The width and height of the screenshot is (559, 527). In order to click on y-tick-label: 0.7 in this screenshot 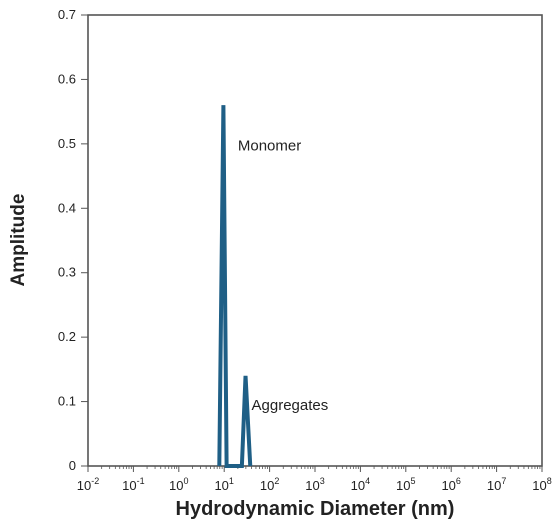, I will do `click(67, 14)`.